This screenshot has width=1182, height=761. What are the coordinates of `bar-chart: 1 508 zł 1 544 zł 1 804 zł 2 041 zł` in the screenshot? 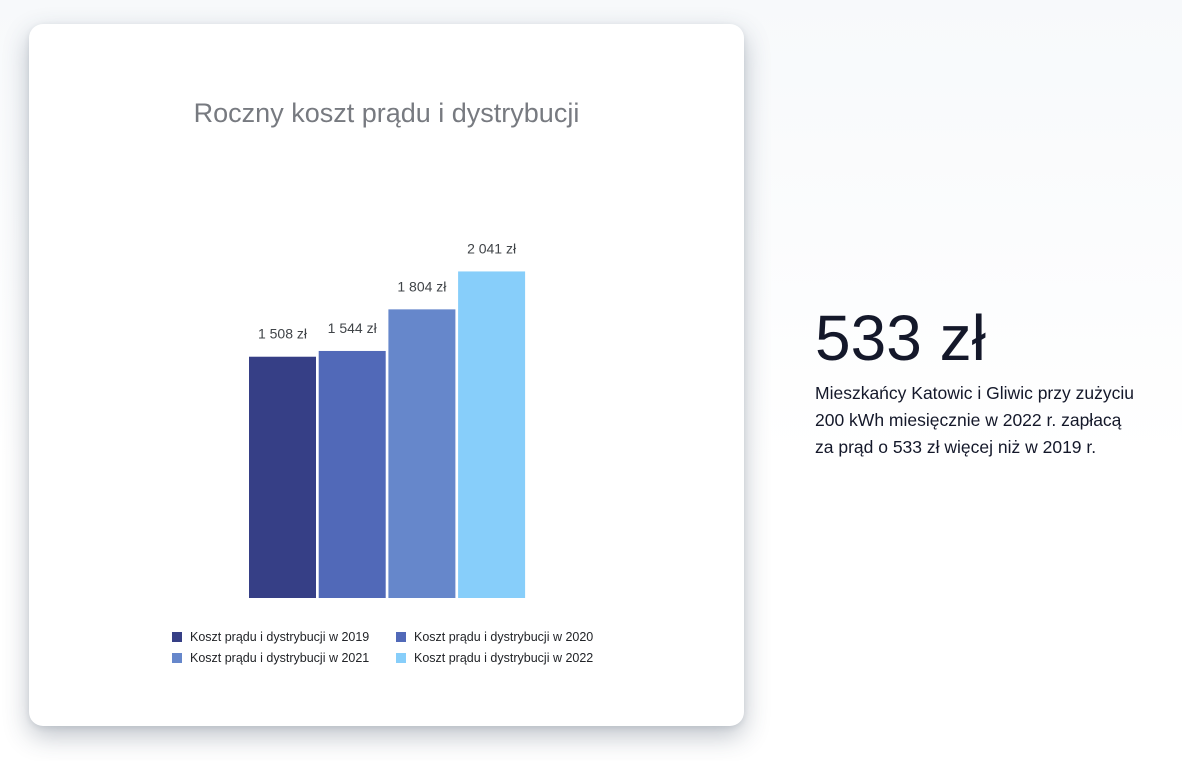 It's located at (387, 419).